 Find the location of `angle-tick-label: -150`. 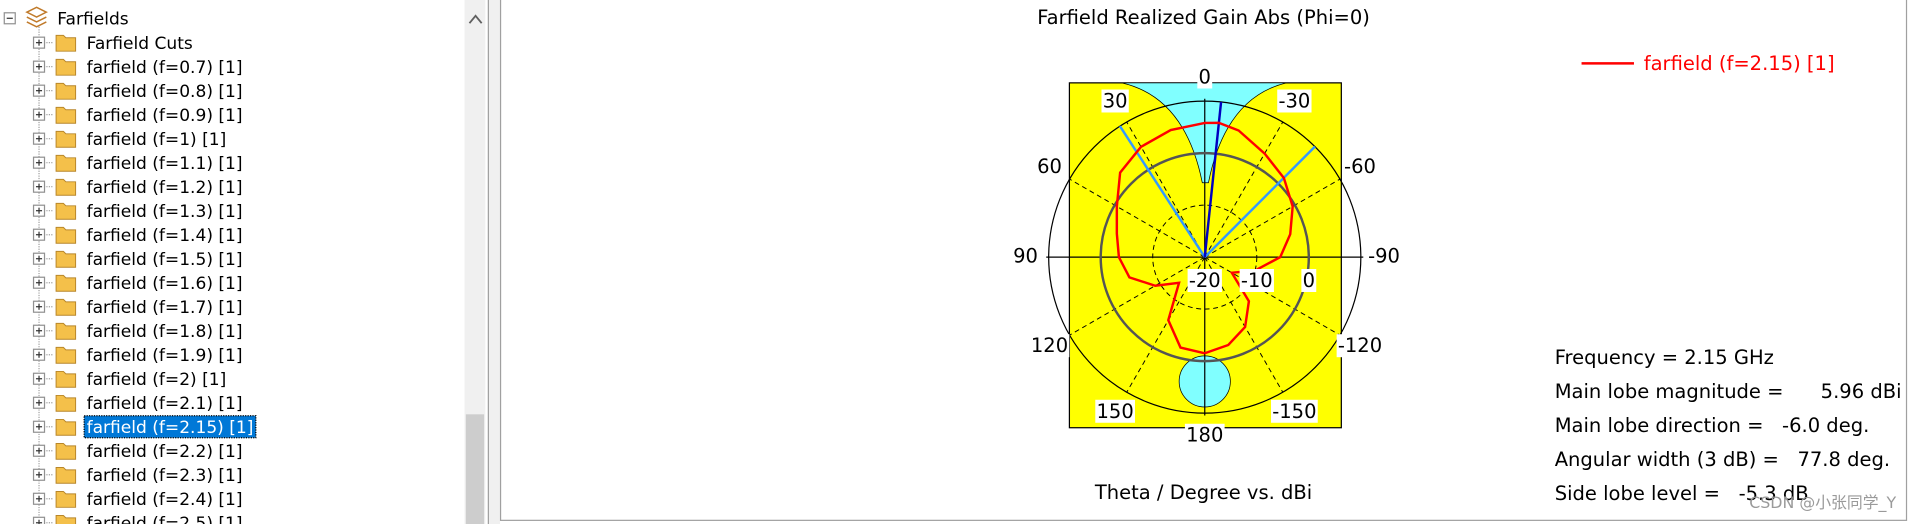

angle-tick-label: -150 is located at coordinates (1294, 411).